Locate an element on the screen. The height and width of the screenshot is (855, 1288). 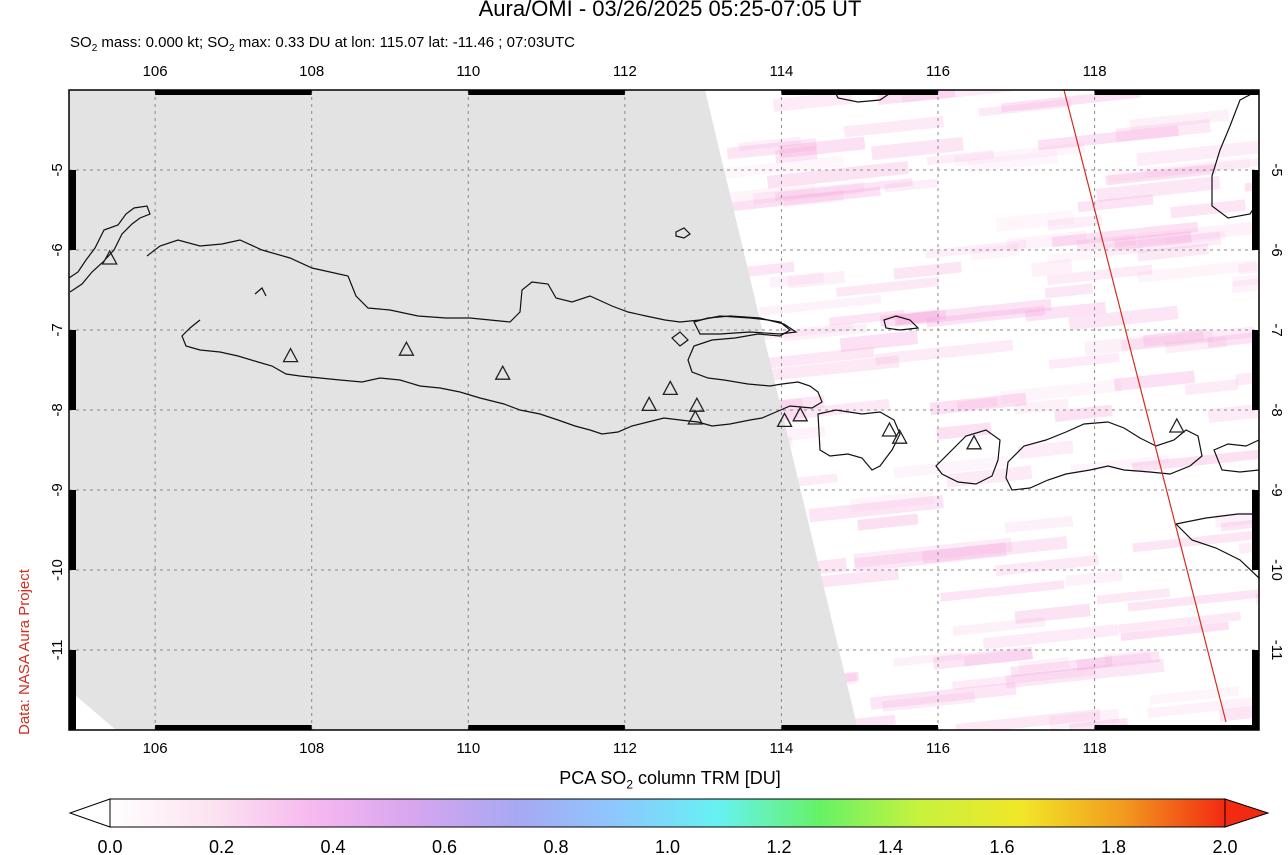
flores-coast is located at coordinates (1236, 456).